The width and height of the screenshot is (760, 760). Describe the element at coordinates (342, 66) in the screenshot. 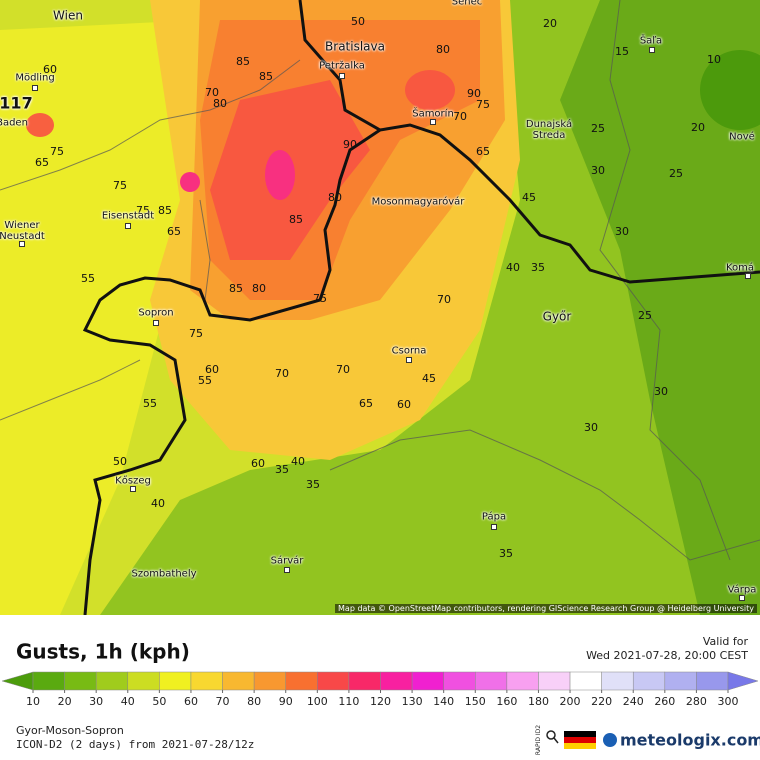

I see `city-label: Petržalka` at that location.